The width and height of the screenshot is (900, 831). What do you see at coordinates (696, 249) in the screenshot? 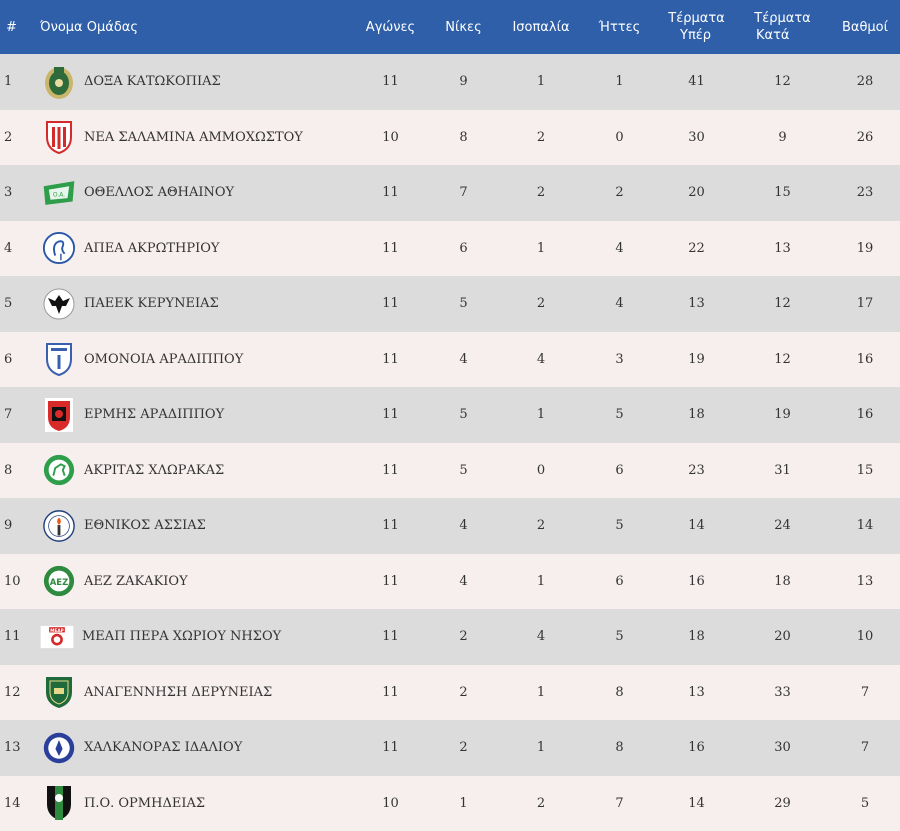
I see `goals-for-cell: 22` at bounding box center [696, 249].